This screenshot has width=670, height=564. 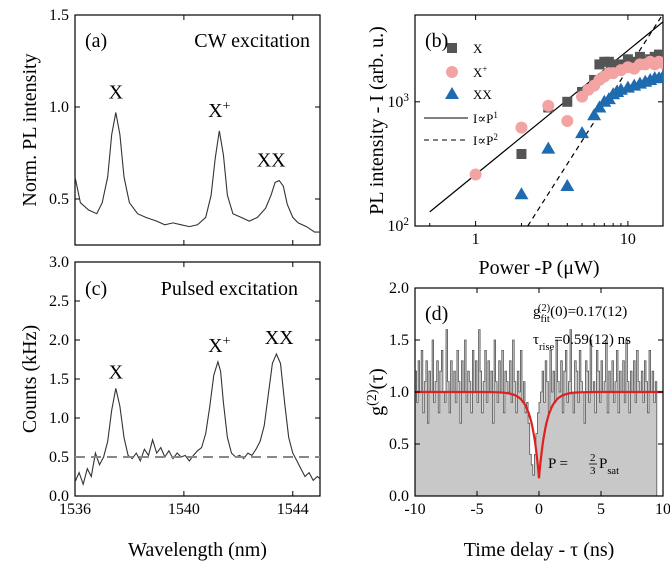 I want to click on panel-b-legend-marker-x, so click(x=452, y=48).